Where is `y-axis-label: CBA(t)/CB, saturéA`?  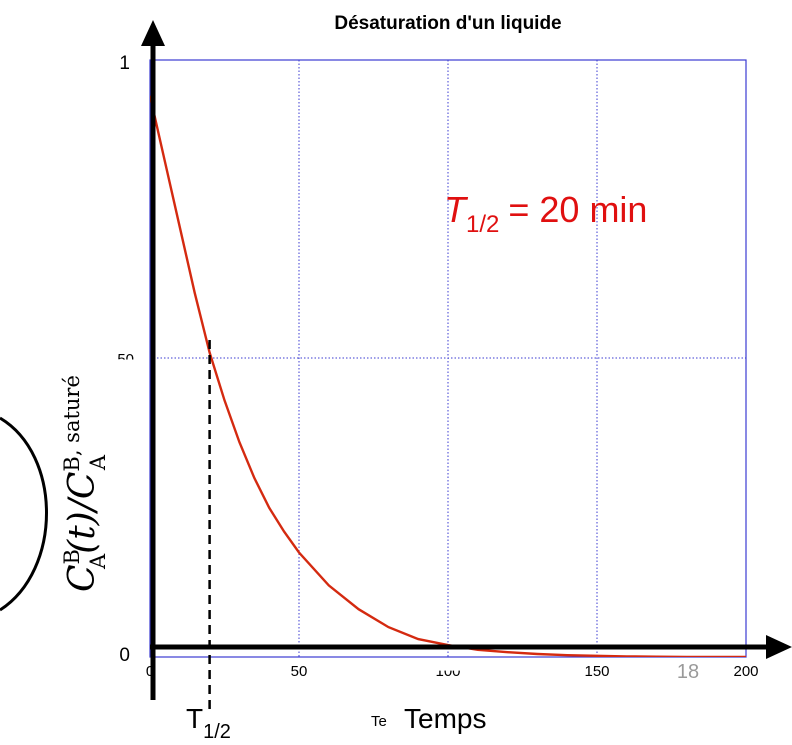
y-axis-label: CBA(t)/CB, saturéA is located at coordinates (85, 483).